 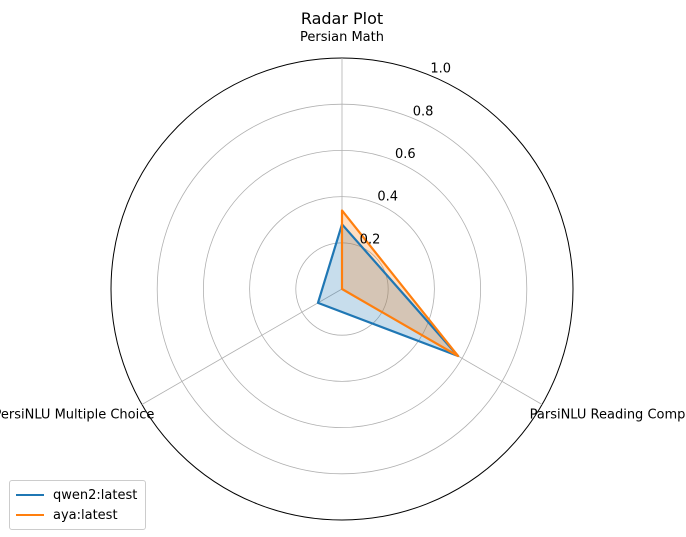 I want to click on radial-tick-label: 0.8, so click(x=423, y=111).